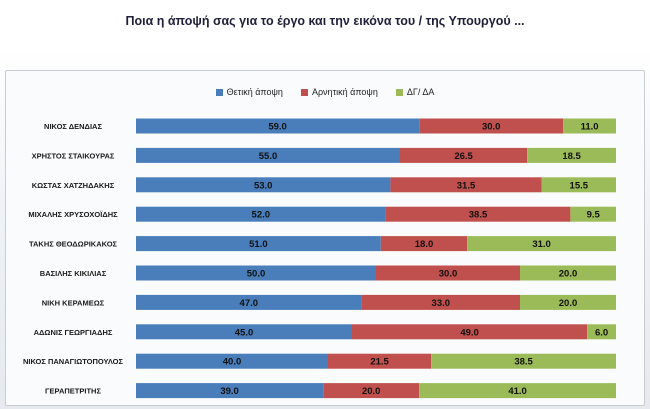  Describe the element at coordinates (73, 361) in the screenshot. I see `category-label: ΝΙΚΟΣ ΠΑΝΑΓΙΩΤΟΠΟΥΛΟΣ` at that location.